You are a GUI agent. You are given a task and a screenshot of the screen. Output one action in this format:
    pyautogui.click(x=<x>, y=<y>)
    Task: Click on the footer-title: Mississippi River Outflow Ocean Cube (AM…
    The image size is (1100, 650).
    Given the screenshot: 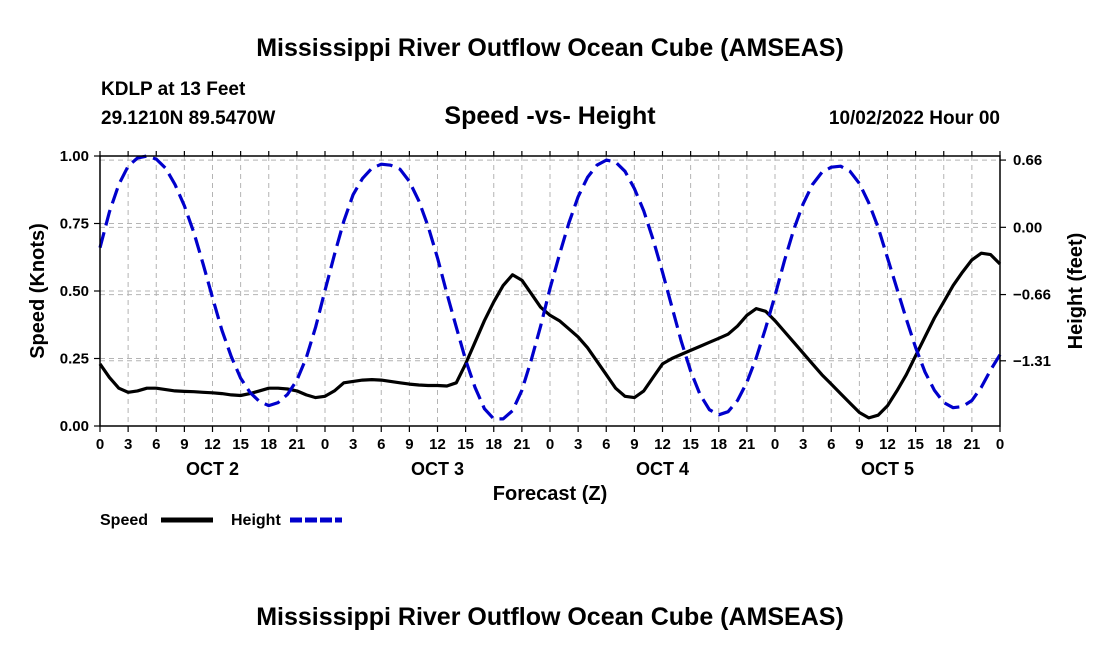 What is the action you would take?
    pyautogui.click(x=550, y=617)
    